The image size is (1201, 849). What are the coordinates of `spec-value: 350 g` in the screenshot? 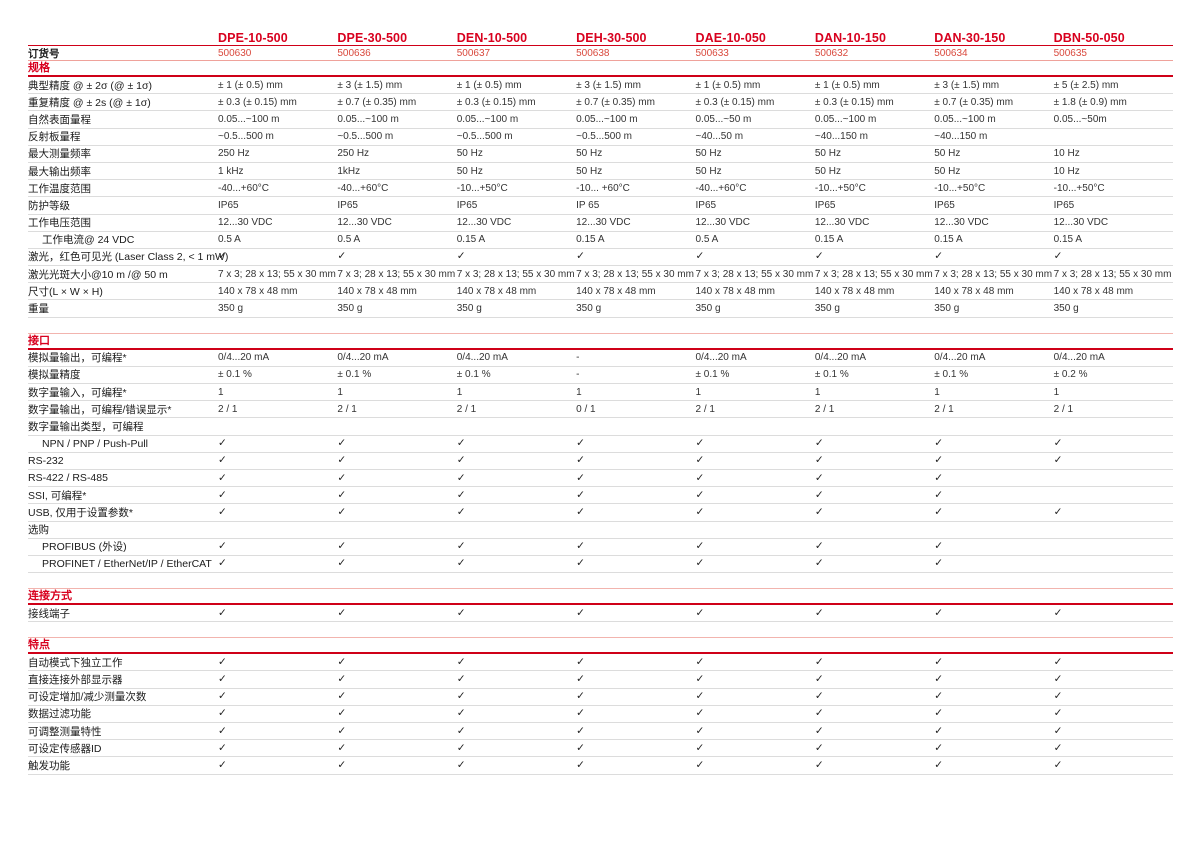 It's located at (1066, 309).